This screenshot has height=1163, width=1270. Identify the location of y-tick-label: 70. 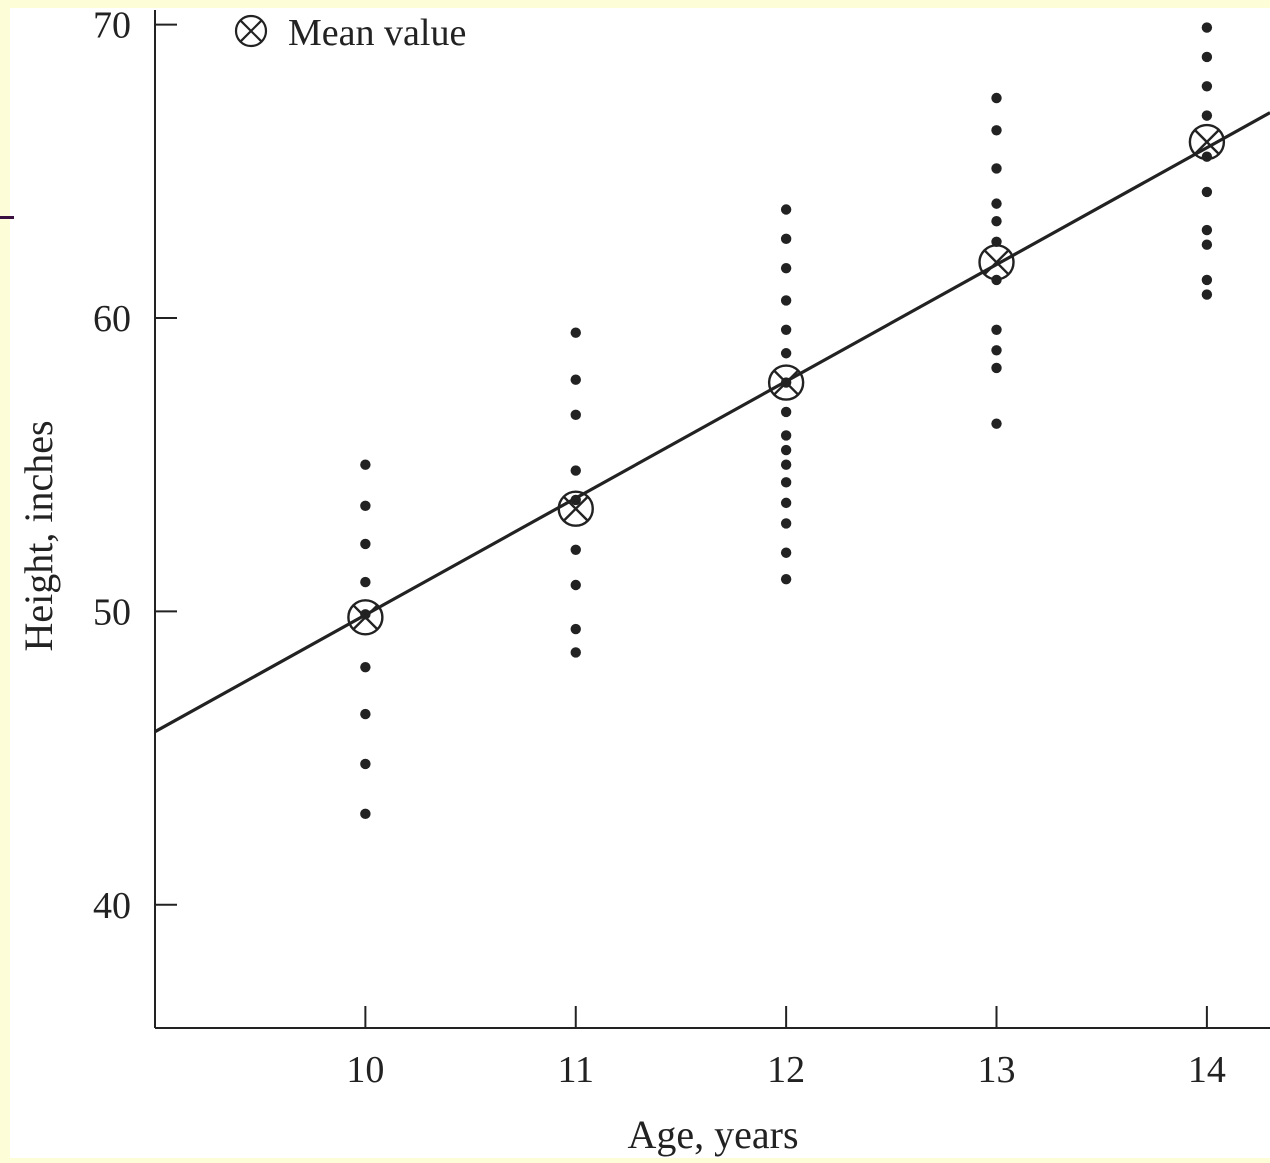
(112, 26).